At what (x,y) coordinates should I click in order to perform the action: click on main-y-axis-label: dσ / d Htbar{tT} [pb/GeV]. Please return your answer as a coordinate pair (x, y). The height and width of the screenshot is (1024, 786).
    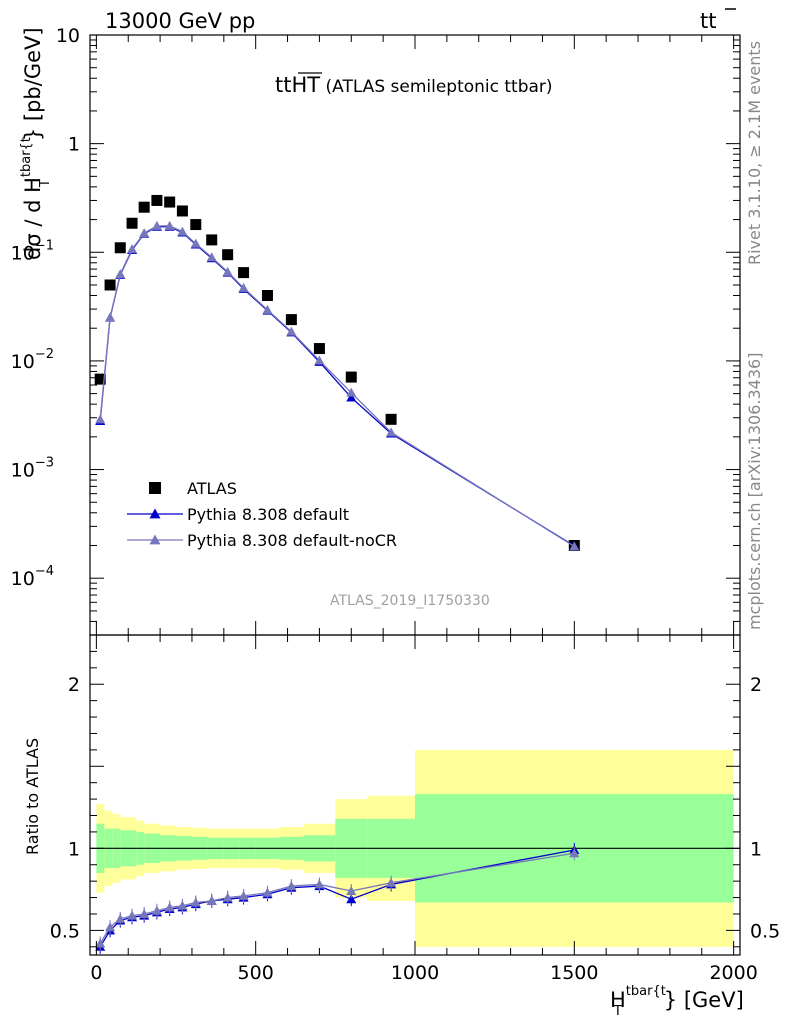
    Looking at the image, I should click on (36, 143).